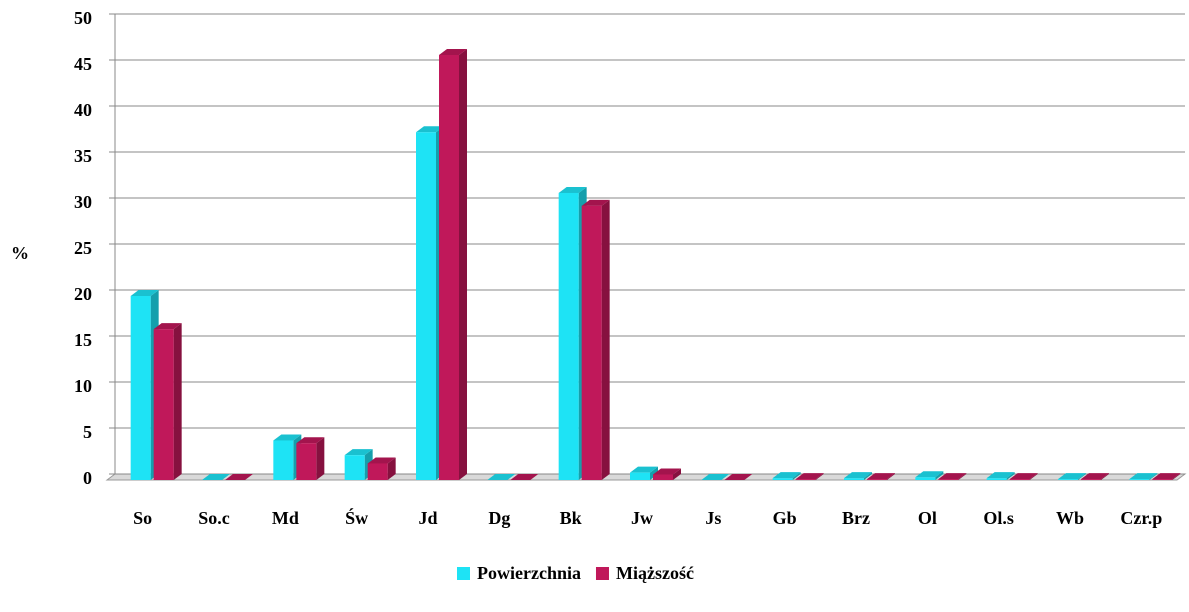 The width and height of the screenshot is (1189, 612). What do you see at coordinates (427, 518) in the screenshot?
I see `x-tick-label: Jd` at bounding box center [427, 518].